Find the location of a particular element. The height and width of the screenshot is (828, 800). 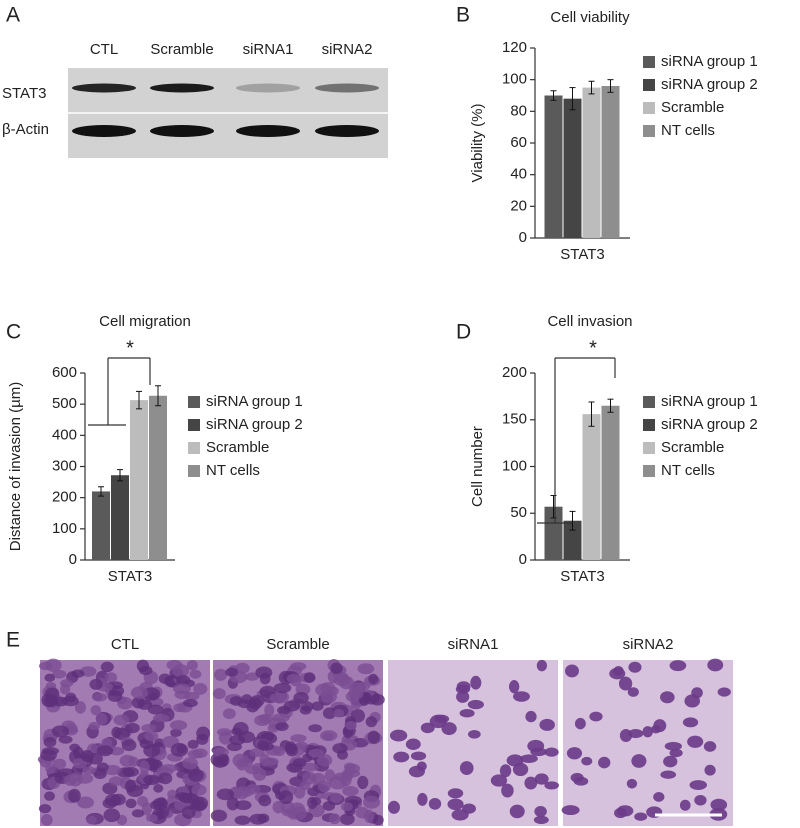

micrograph-label: Scramble is located at coordinates (297, 644).